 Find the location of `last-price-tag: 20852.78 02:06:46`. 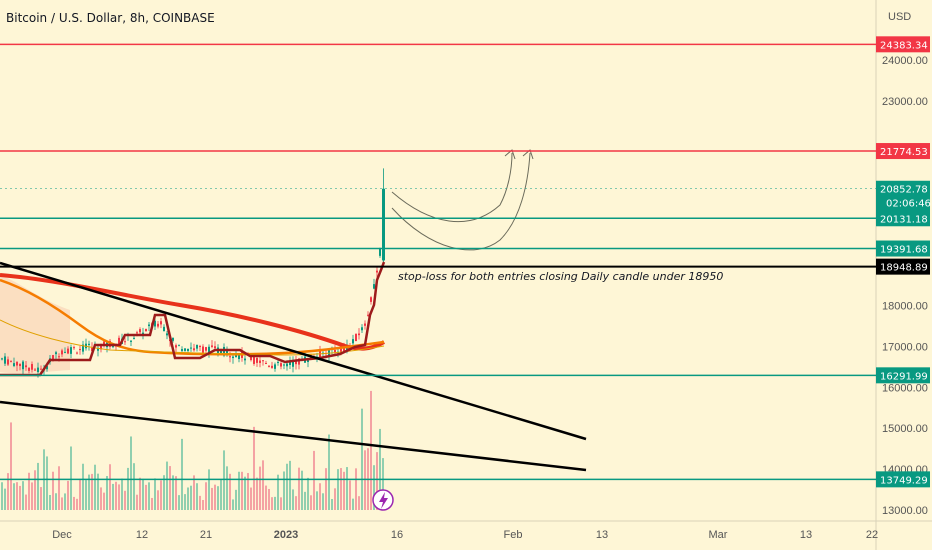

last-price-tag: 20852.78 02:06:46 is located at coordinates (903, 195).